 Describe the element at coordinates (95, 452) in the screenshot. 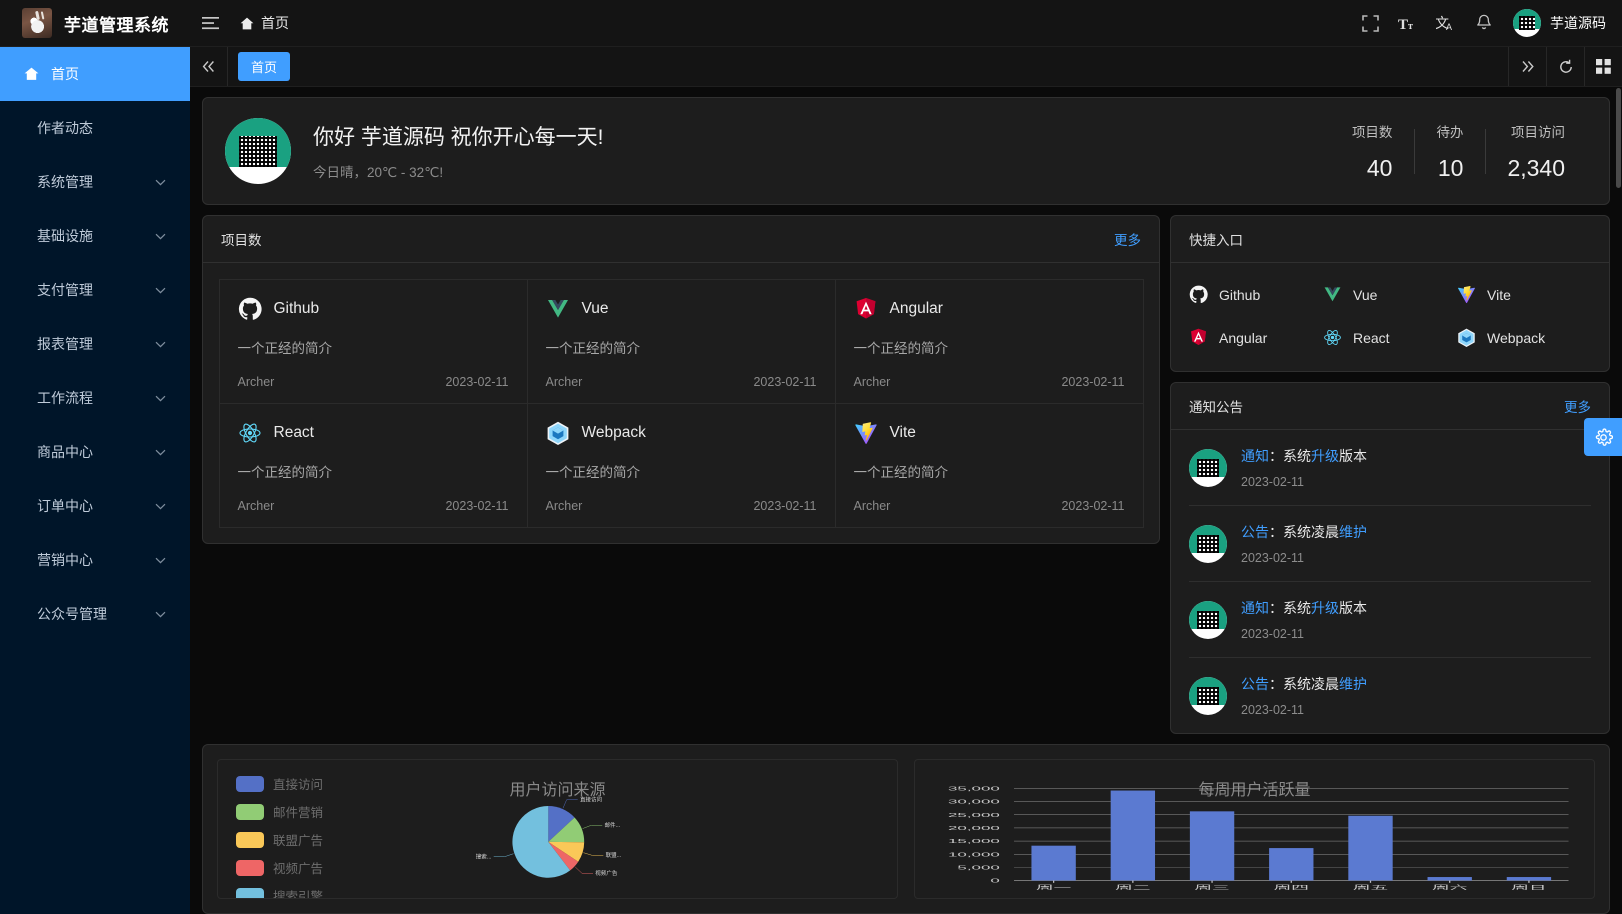

I see `sidebar-item-product: 商品中心` at that location.